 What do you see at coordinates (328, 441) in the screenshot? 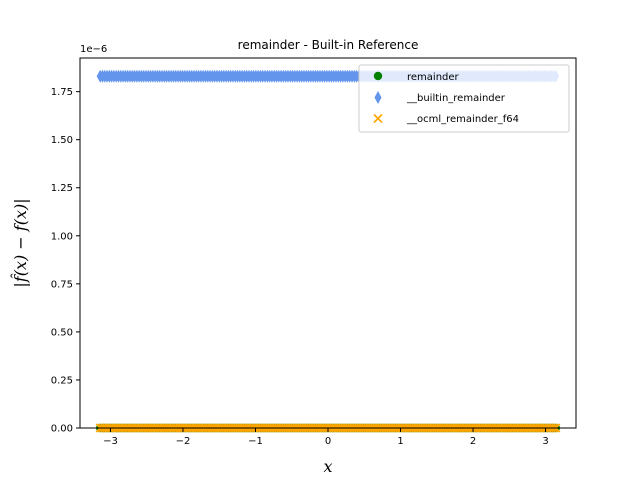
I see `x-tick-label: 0` at bounding box center [328, 441].